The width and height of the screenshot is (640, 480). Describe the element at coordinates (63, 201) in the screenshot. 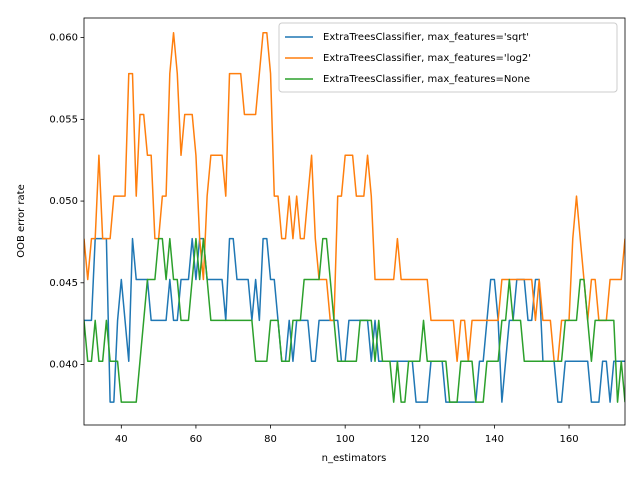

I see `y-tick-label: 0.050` at that location.